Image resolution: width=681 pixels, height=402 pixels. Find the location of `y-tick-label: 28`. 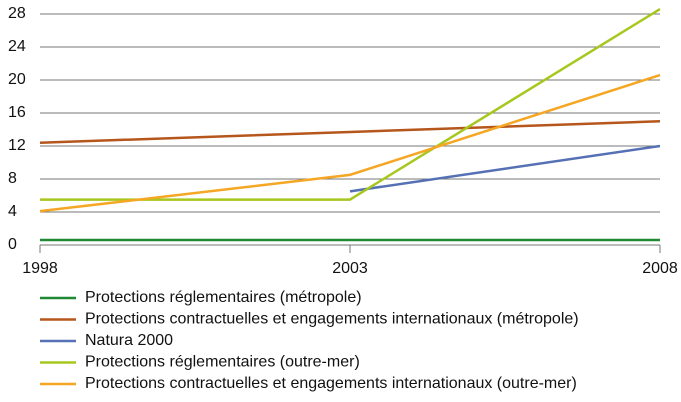

y-tick-label: 28 is located at coordinates (17, 13).